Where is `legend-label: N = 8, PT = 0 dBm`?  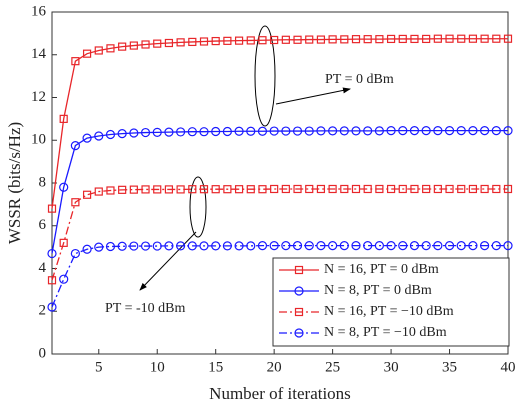
legend-label: N = 8, PT = 0 dBm is located at coordinates (378, 290).